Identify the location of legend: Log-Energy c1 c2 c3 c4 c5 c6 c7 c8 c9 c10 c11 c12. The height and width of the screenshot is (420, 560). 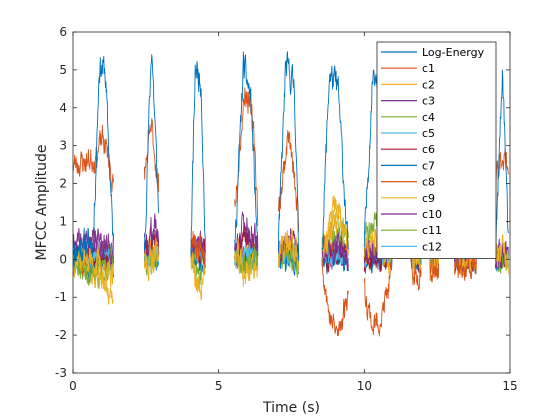
(436, 150).